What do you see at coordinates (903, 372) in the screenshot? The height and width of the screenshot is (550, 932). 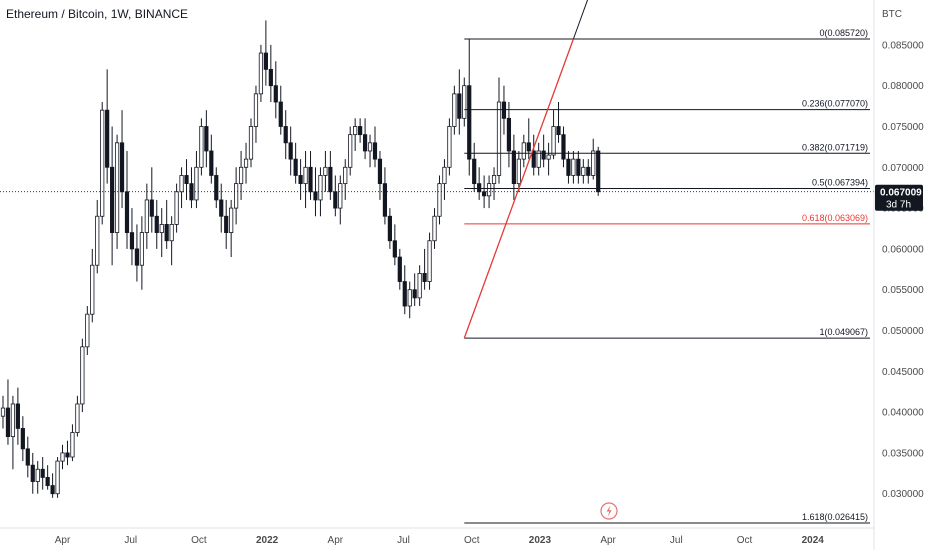 I see `y-tick-label: 0.045000` at bounding box center [903, 372].